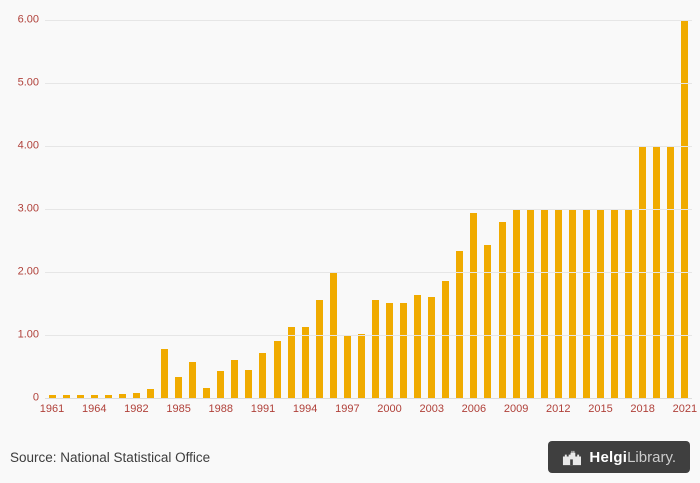 The height and width of the screenshot is (483, 700). Describe the element at coordinates (651, 457) in the screenshot. I see `logo-brand-secondary: Library.` at that location.